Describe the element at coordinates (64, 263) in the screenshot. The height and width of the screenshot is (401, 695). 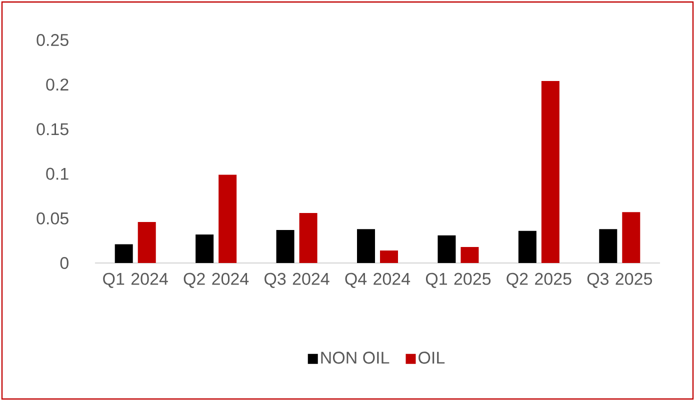
I see `y-tick-label: 0` at that location.